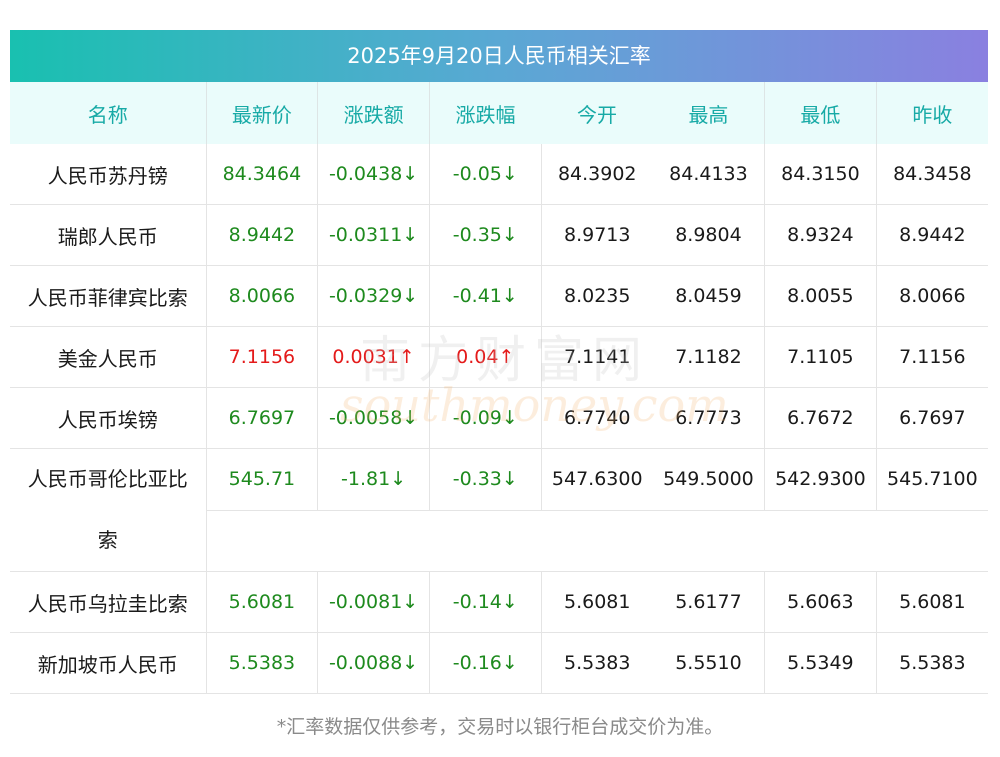 Image resolution: width=1000 pixels, height=757 pixels. I want to click on high-price: 6.7773, so click(709, 418).